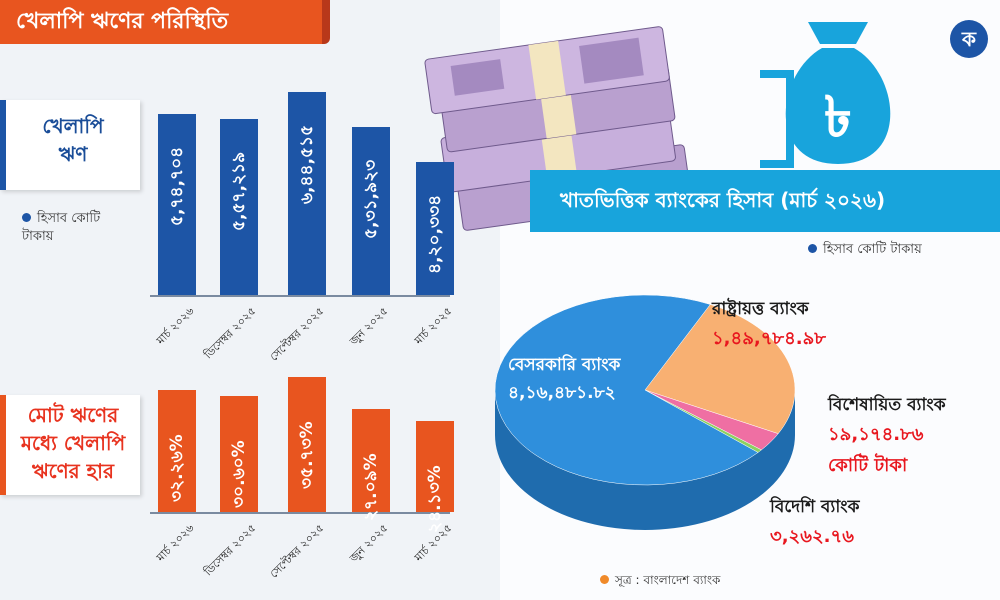 This screenshot has height=600, width=1000. I want to click on pie-label-foreign-value: ৩,২৬২.৭৬, so click(812, 536).